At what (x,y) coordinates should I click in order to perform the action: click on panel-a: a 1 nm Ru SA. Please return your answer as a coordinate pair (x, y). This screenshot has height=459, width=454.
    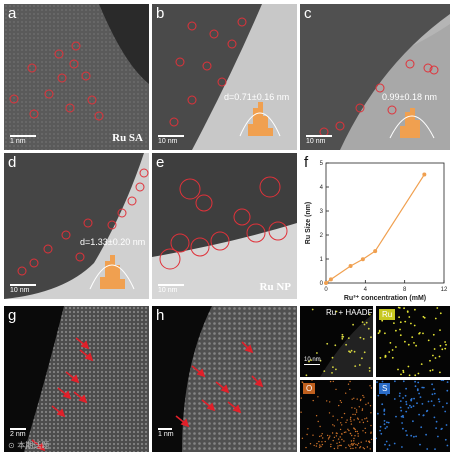
    Looking at the image, I should click on (76, 77).